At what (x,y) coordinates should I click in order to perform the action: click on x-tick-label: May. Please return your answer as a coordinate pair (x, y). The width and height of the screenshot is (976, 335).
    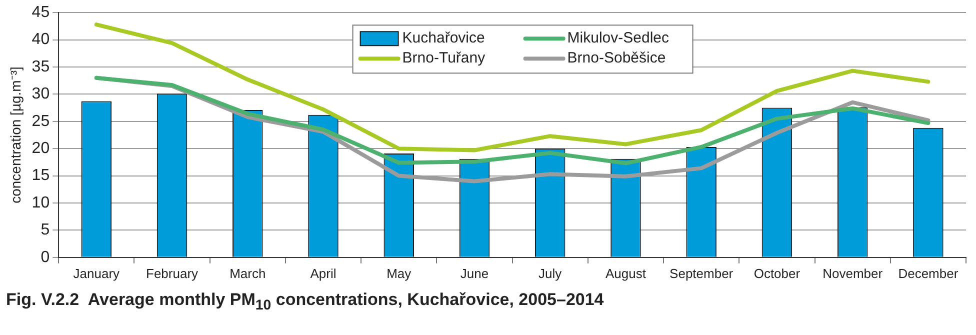
    Looking at the image, I should click on (399, 273).